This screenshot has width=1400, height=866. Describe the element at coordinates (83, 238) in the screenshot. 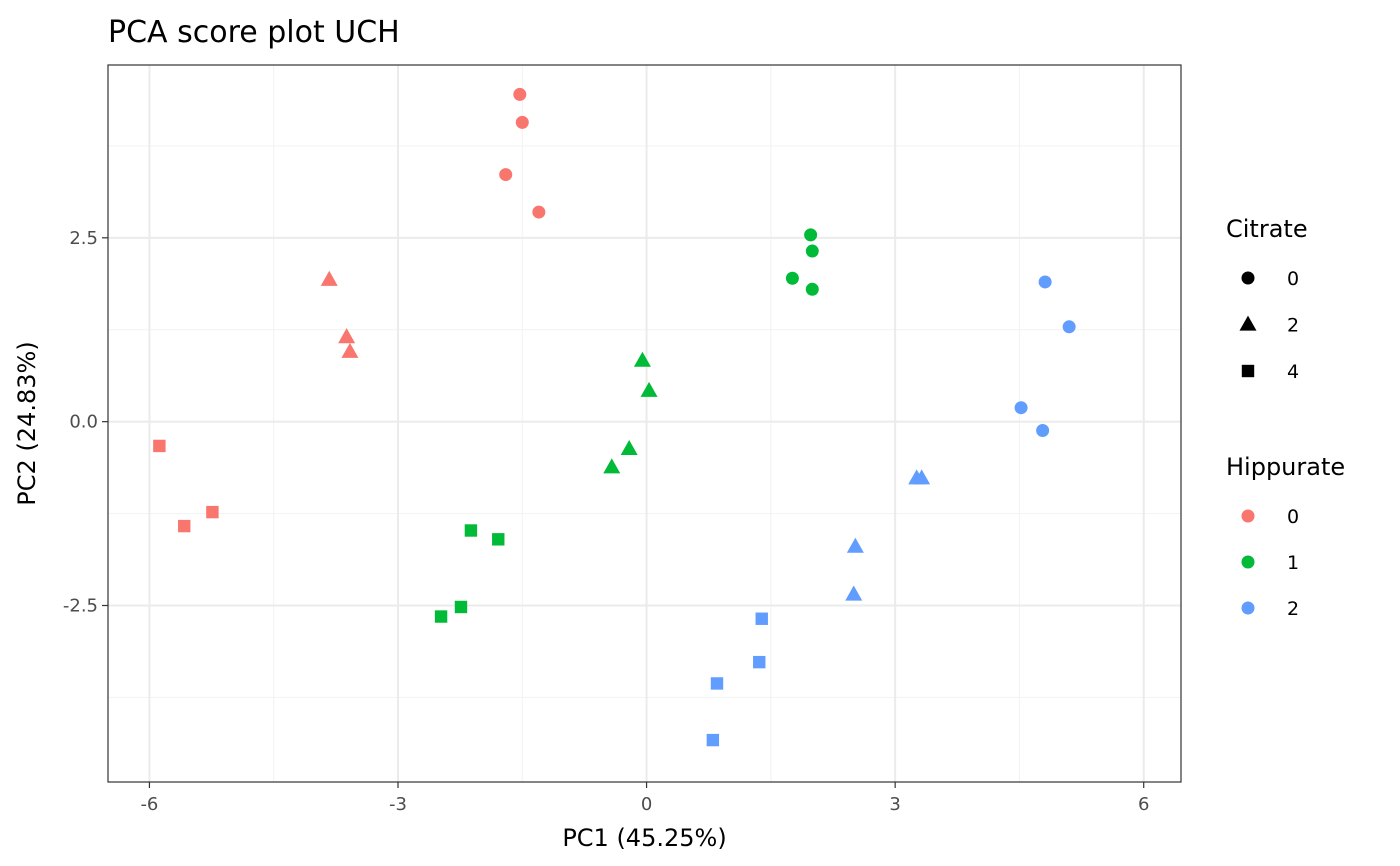

I see `y-tick-label: 2.5` at that location.